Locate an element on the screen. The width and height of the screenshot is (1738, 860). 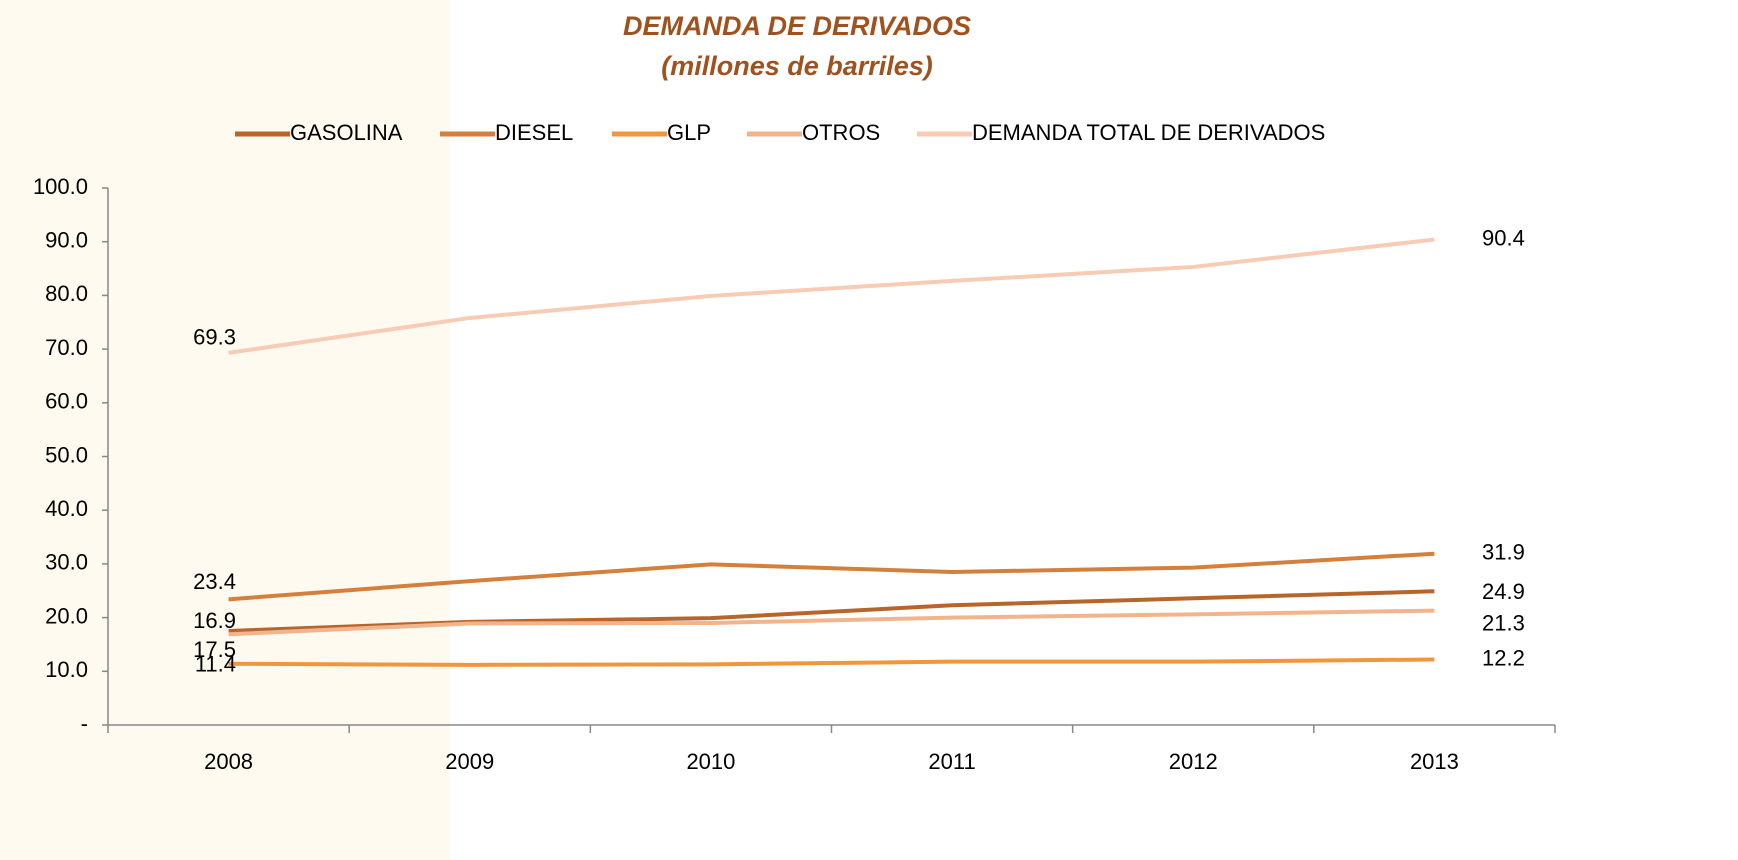
chart-title: DEMANDA DE DERIVADOS is located at coordinates (797, 26).